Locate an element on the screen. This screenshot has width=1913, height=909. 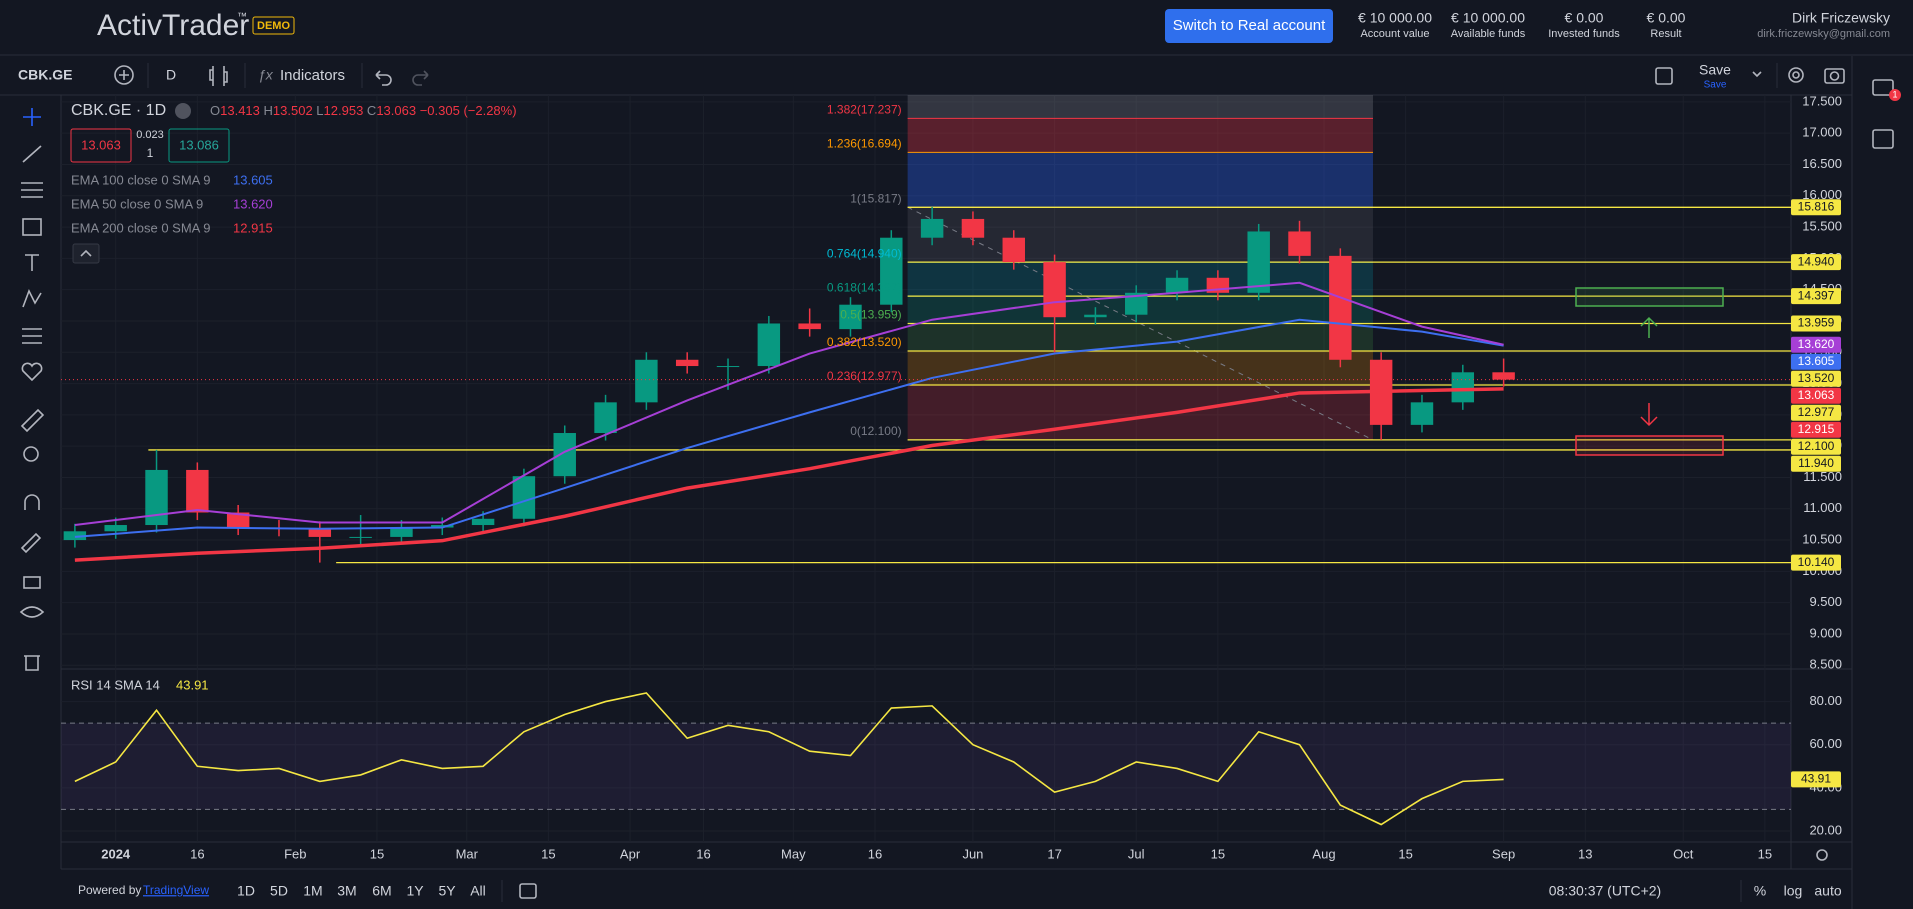
range-button: All is located at coordinates (478, 891).